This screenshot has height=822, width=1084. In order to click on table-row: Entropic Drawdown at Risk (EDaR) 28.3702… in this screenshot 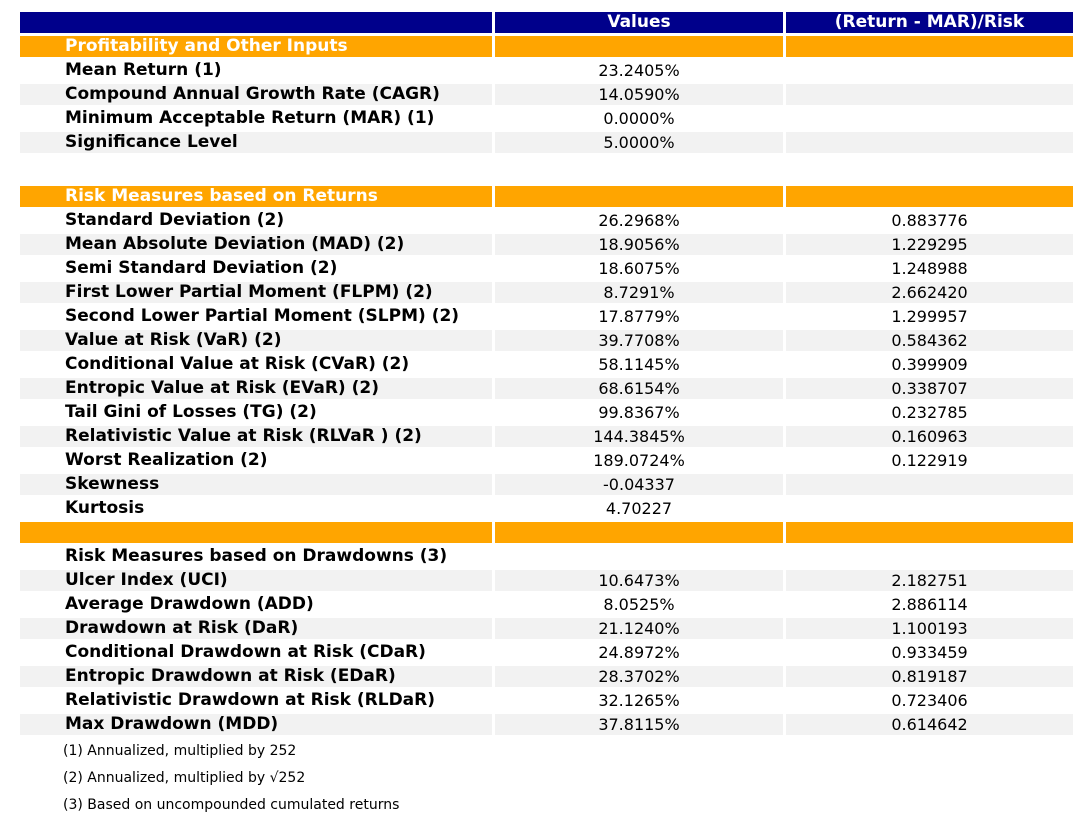, I will do `click(546, 676)`.